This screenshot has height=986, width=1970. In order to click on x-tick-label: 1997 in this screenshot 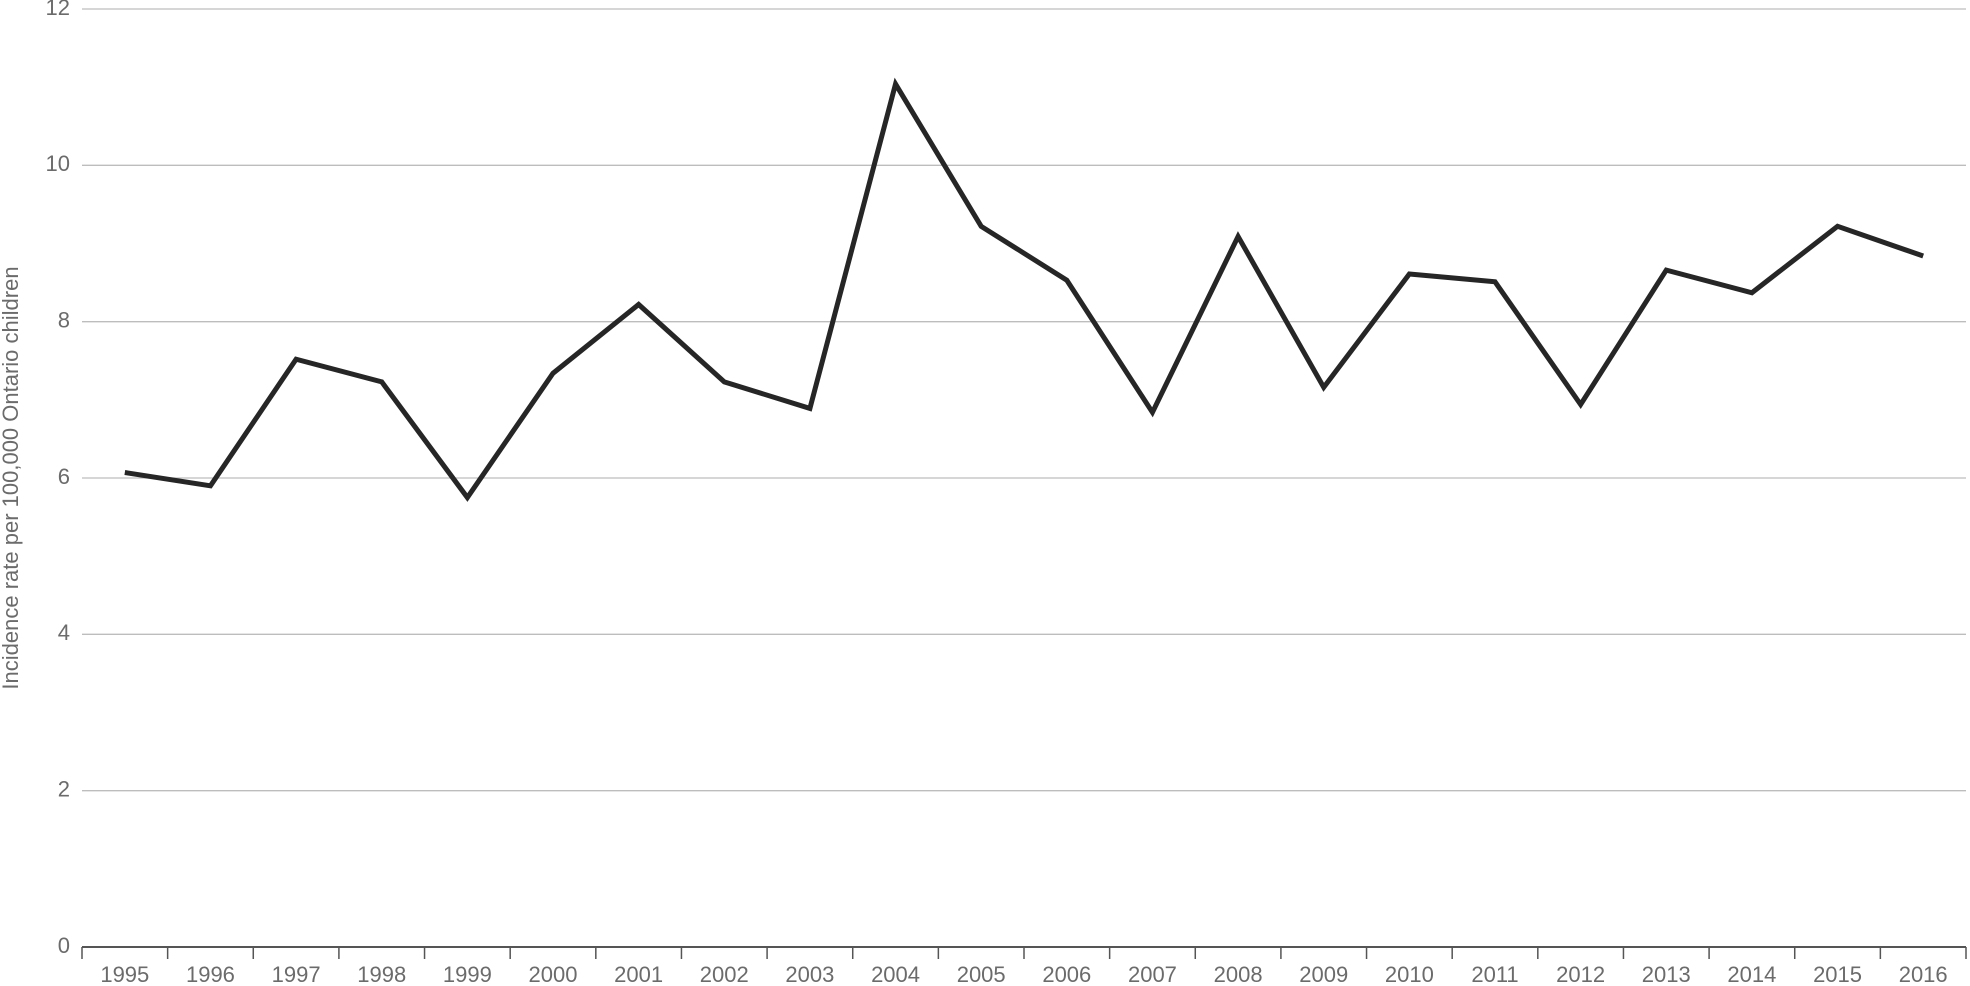, I will do `click(296, 974)`.